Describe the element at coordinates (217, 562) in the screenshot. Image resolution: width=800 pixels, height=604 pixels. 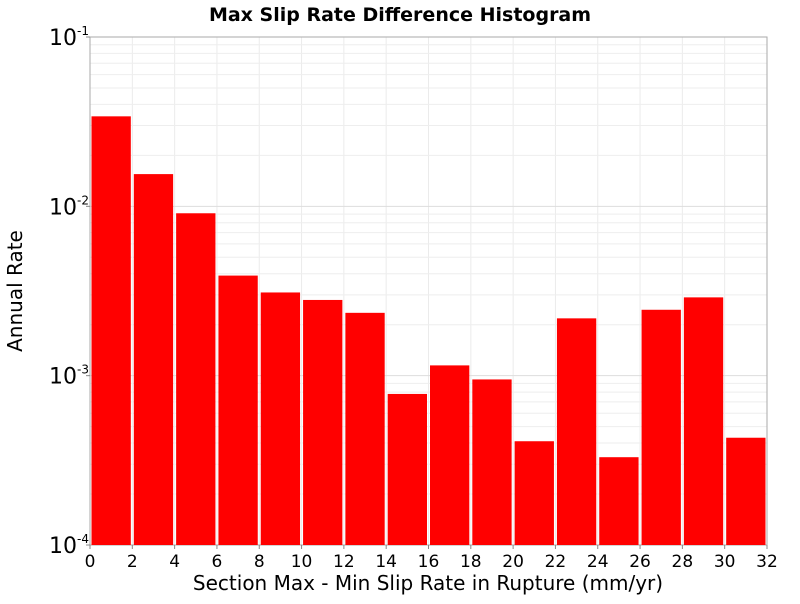
I see `x-tick-label: 6` at that location.